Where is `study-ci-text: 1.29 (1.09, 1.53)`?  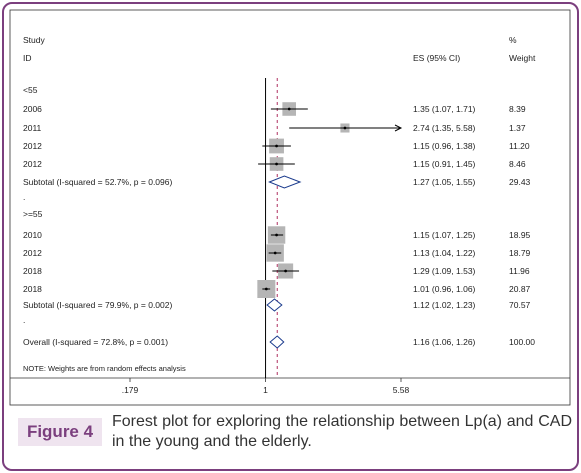 study-ci-text: 1.29 (1.09, 1.53) is located at coordinates (444, 271).